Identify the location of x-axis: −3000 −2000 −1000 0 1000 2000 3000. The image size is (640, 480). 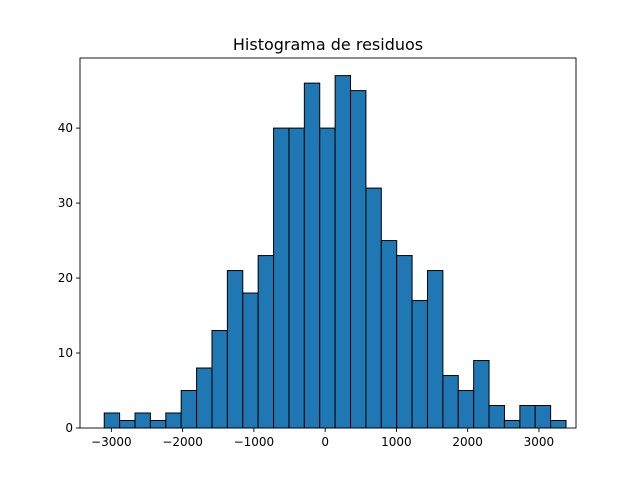
(322, 438).